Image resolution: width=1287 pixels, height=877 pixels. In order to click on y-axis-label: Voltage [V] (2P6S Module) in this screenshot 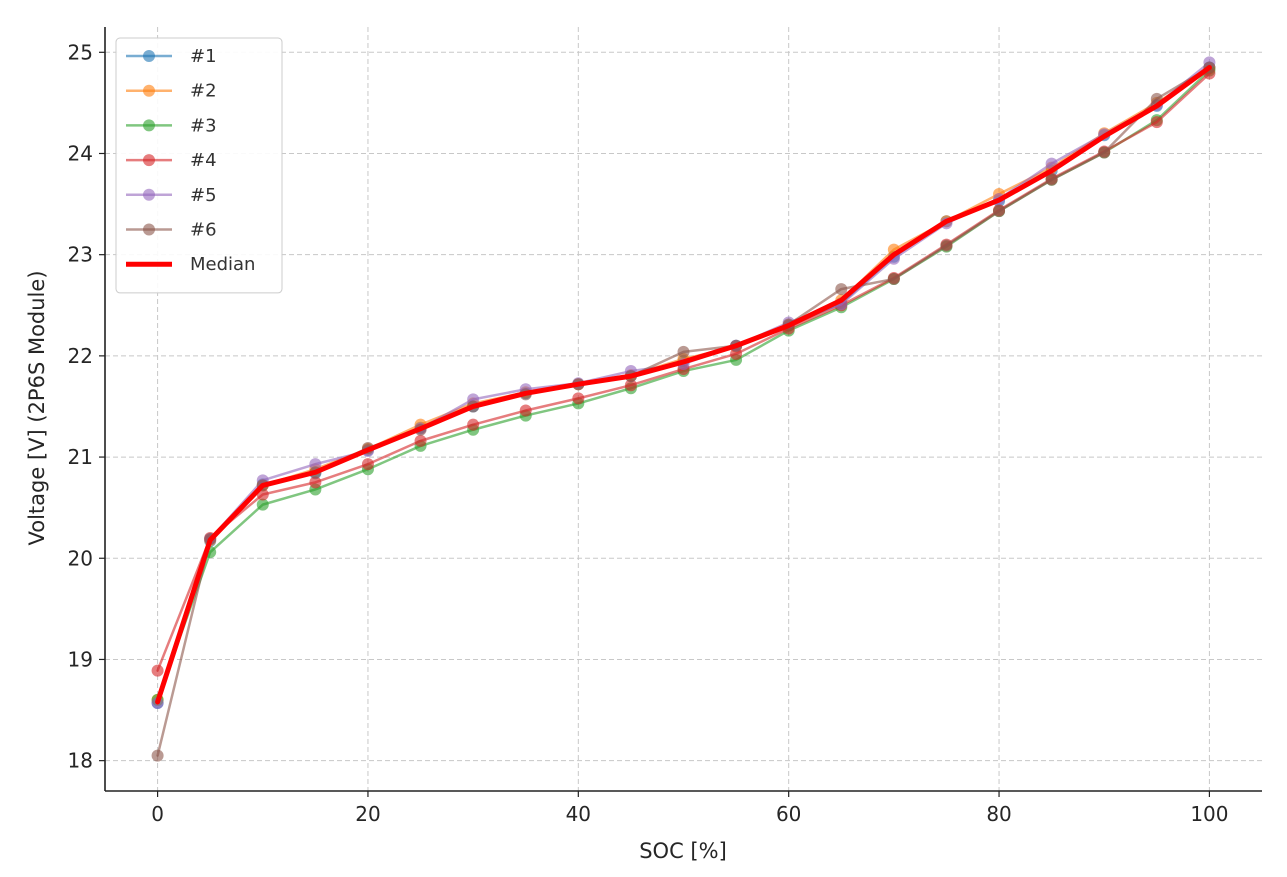, I will do `click(37, 407)`.